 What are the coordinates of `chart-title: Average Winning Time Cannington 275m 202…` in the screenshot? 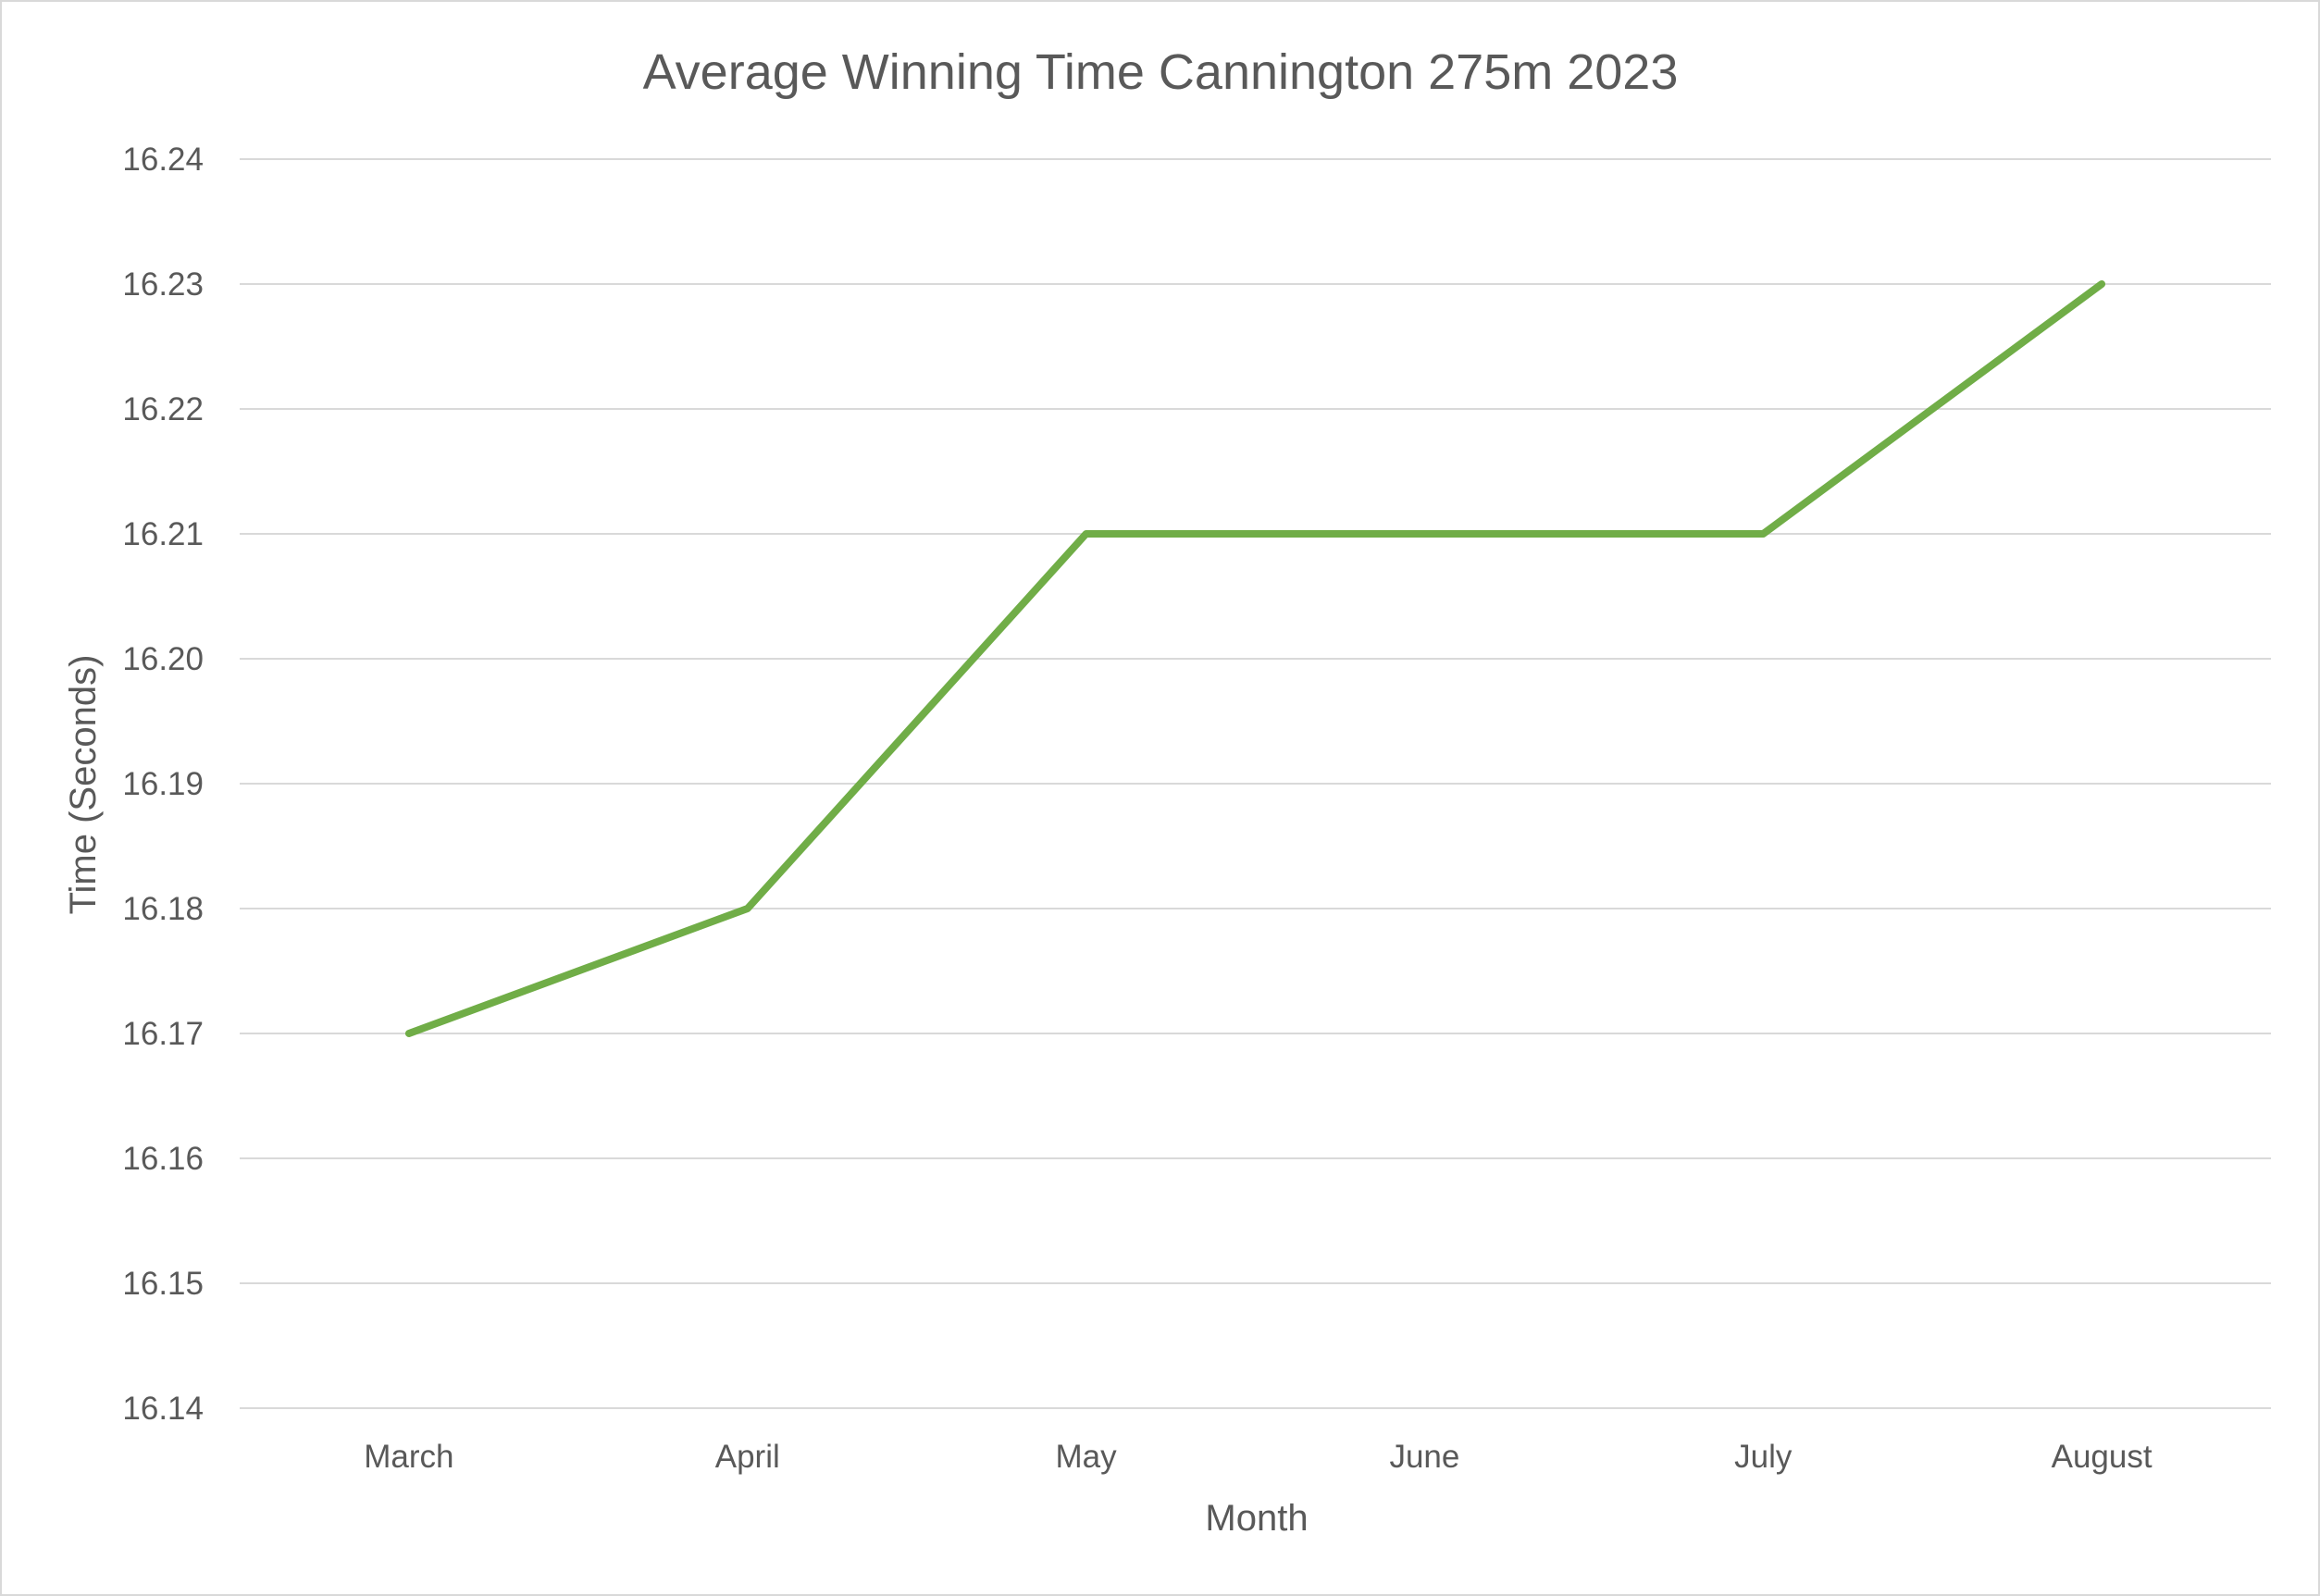 It's located at (1161, 72).